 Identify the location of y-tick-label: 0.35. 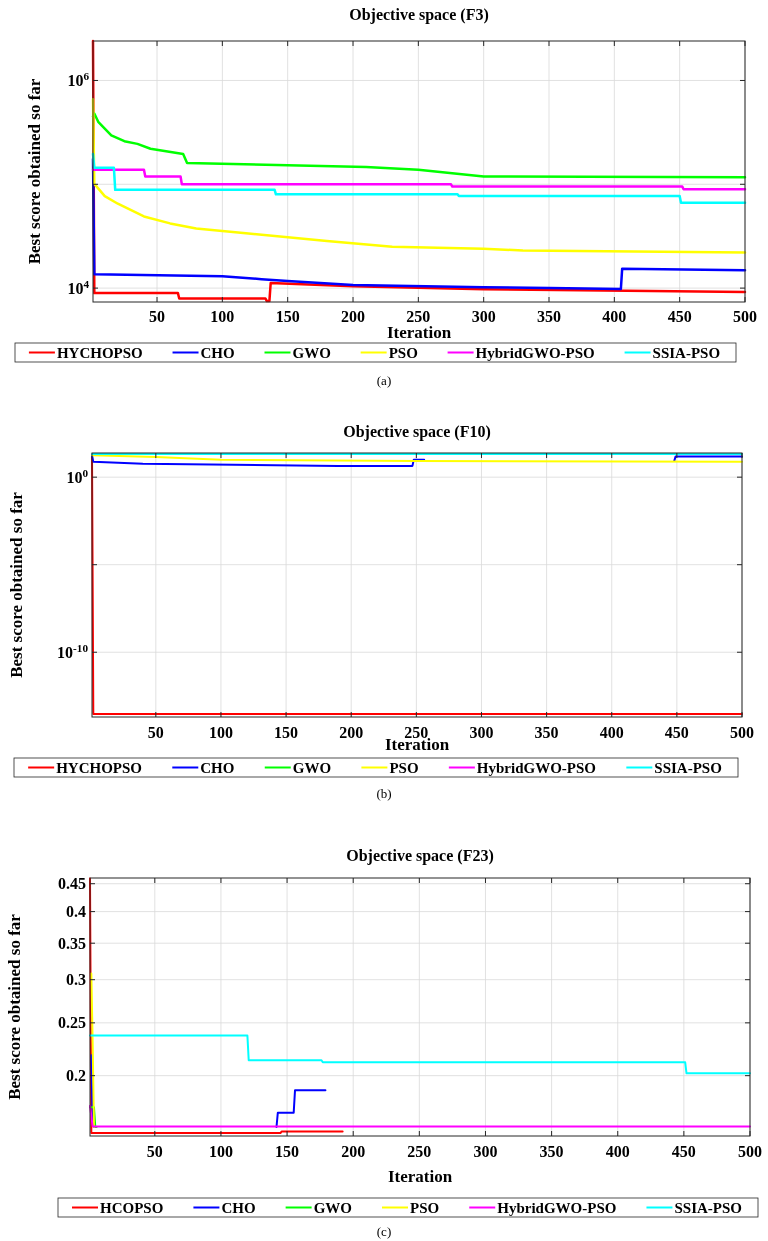
(72, 943).